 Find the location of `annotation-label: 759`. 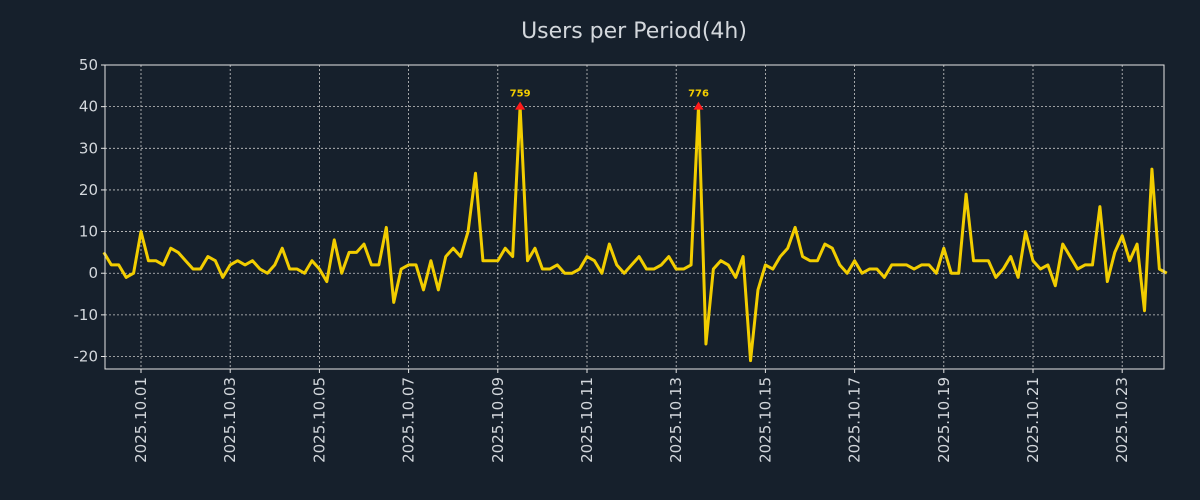

annotation-label: 759 is located at coordinates (520, 94).